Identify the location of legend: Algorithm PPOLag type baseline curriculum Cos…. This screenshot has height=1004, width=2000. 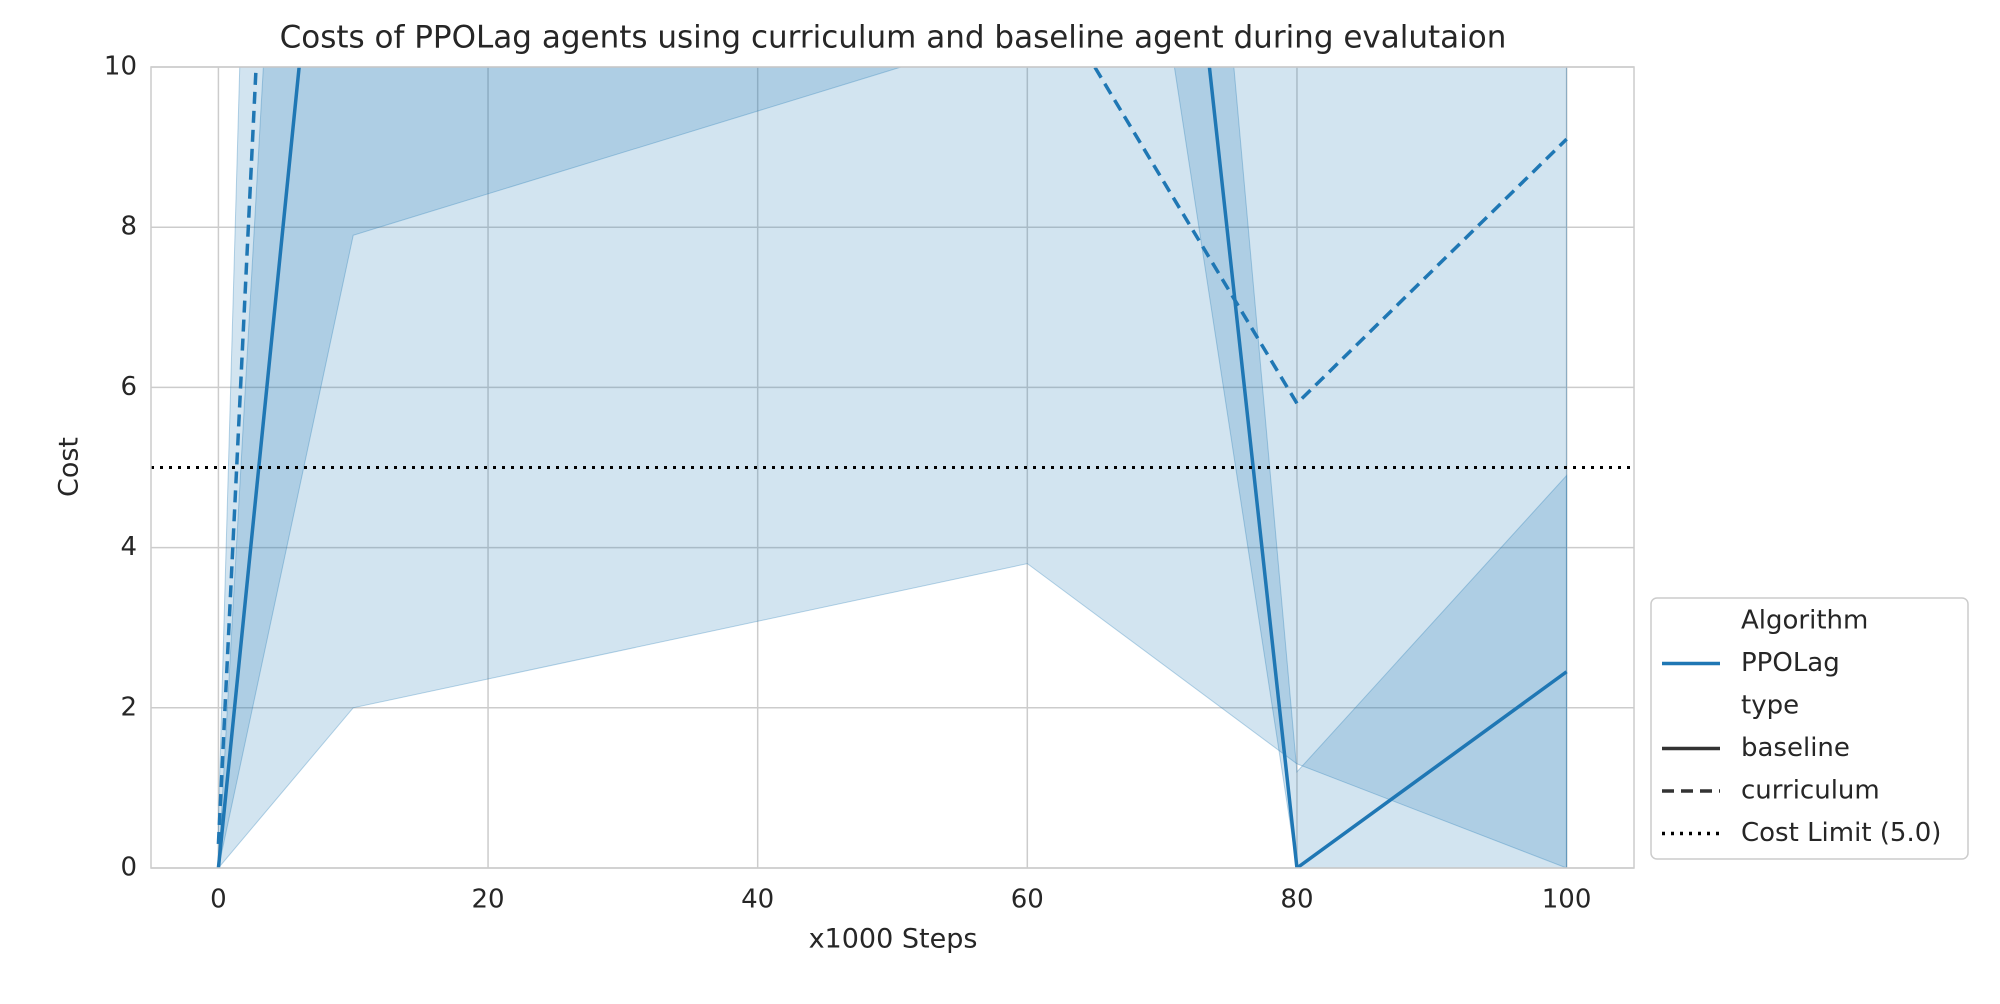
(1809, 728).